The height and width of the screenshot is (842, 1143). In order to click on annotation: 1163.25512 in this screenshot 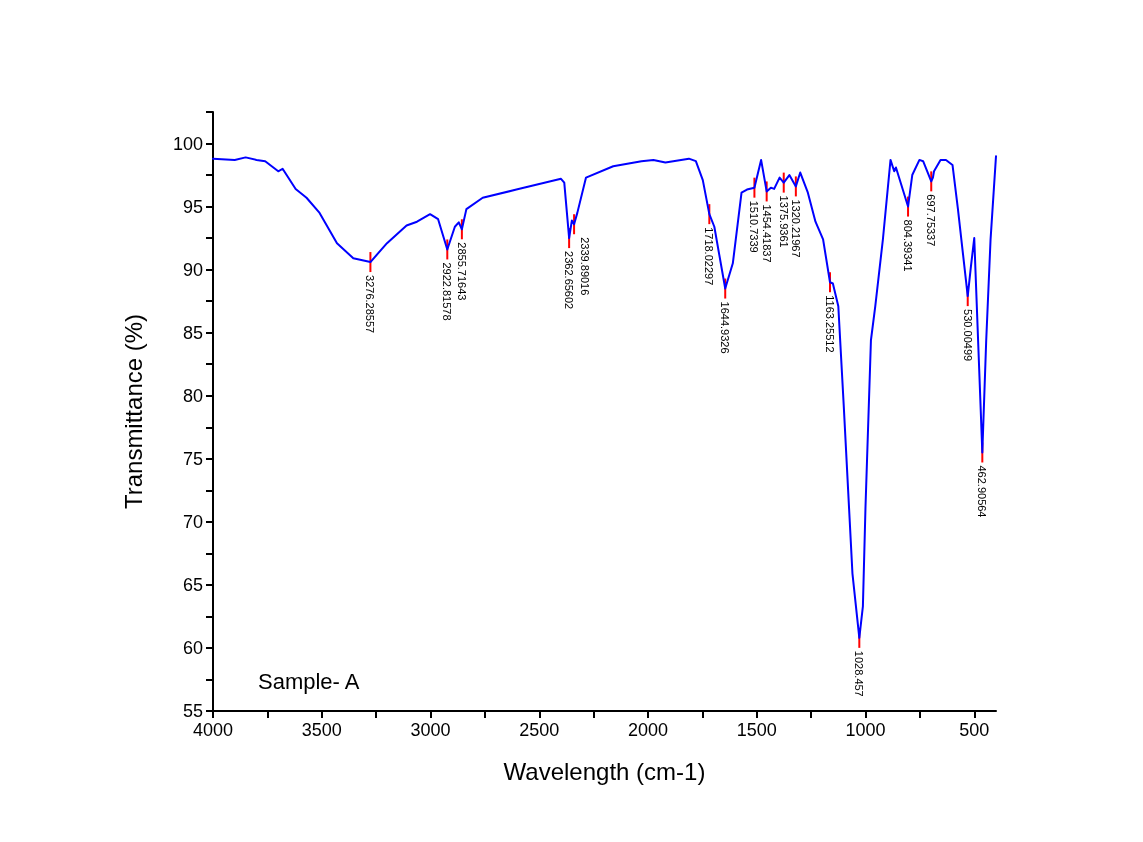, I will do `click(829, 324)`.